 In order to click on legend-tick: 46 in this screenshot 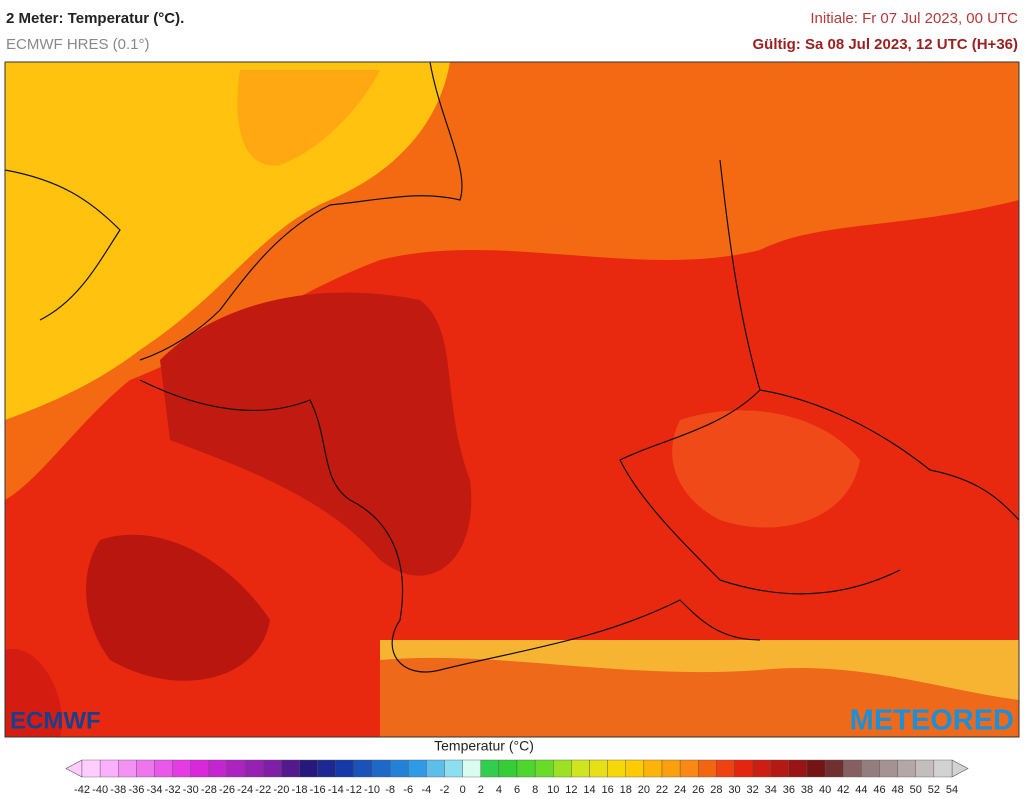, I will do `click(879, 790)`.